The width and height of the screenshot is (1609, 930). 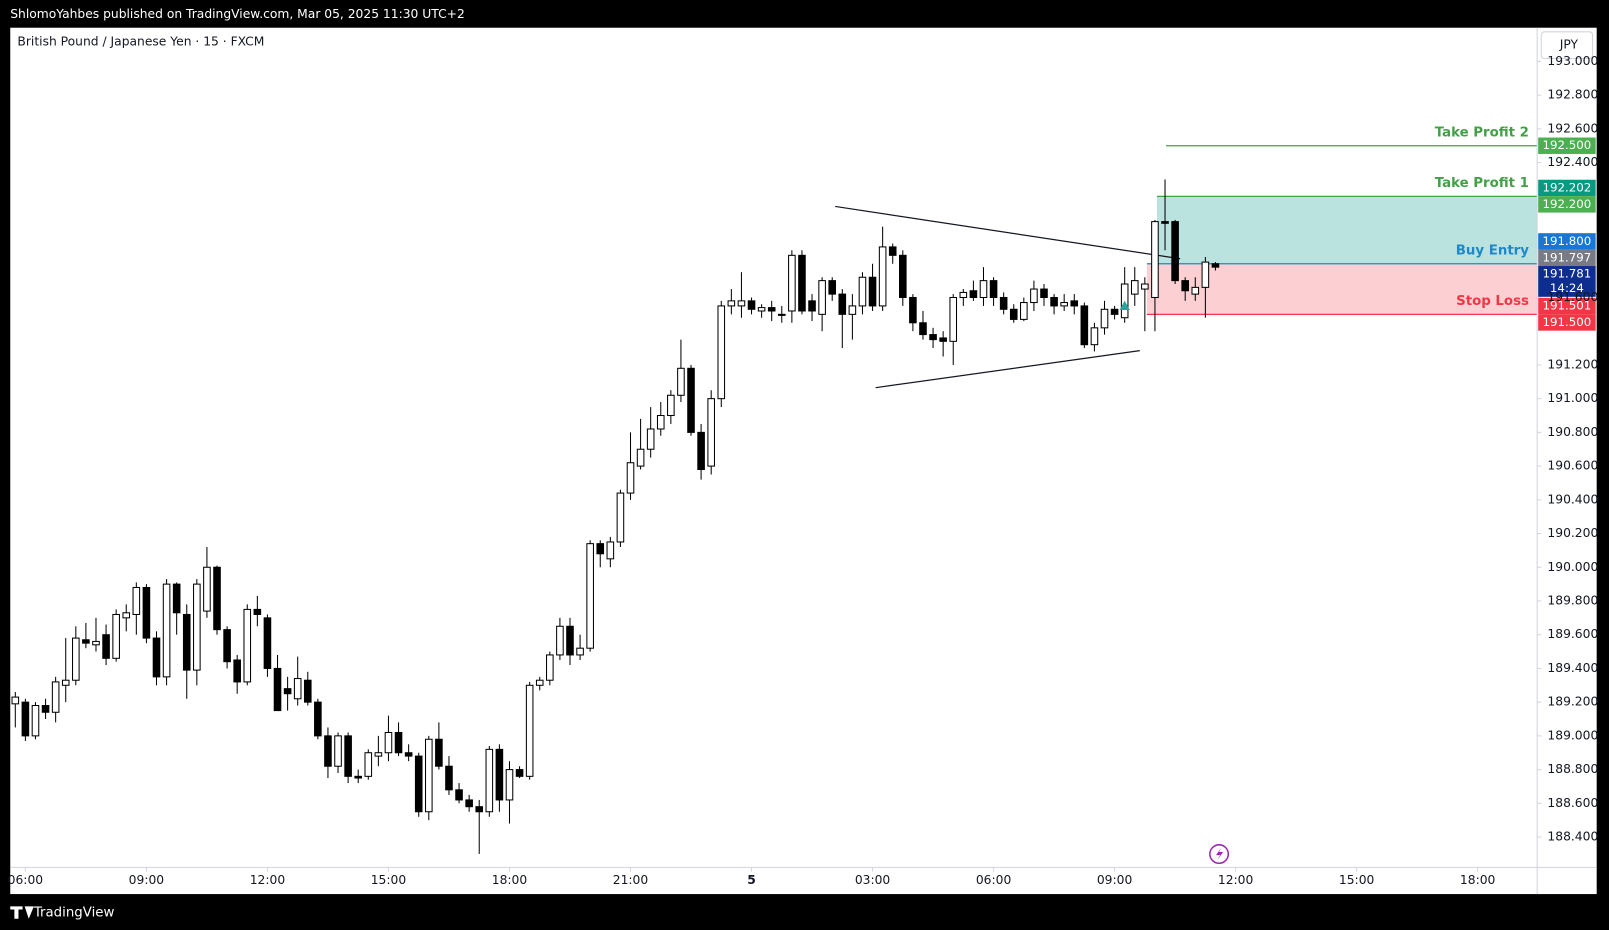 I want to click on price-tag-label: 192.200, so click(x=1567, y=204).